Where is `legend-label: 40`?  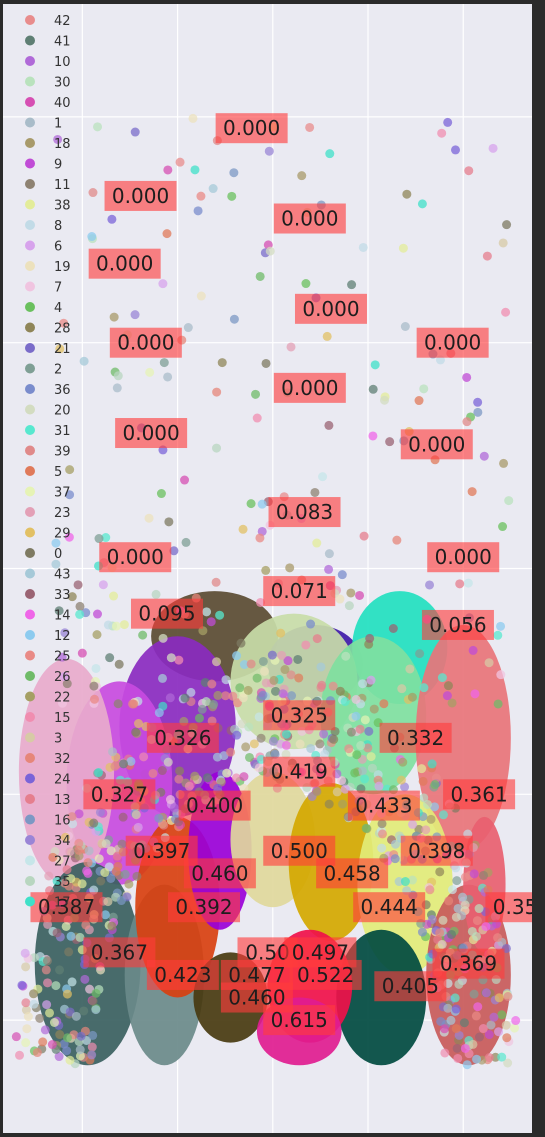
legend-label: 40 is located at coordinates (62, 103).